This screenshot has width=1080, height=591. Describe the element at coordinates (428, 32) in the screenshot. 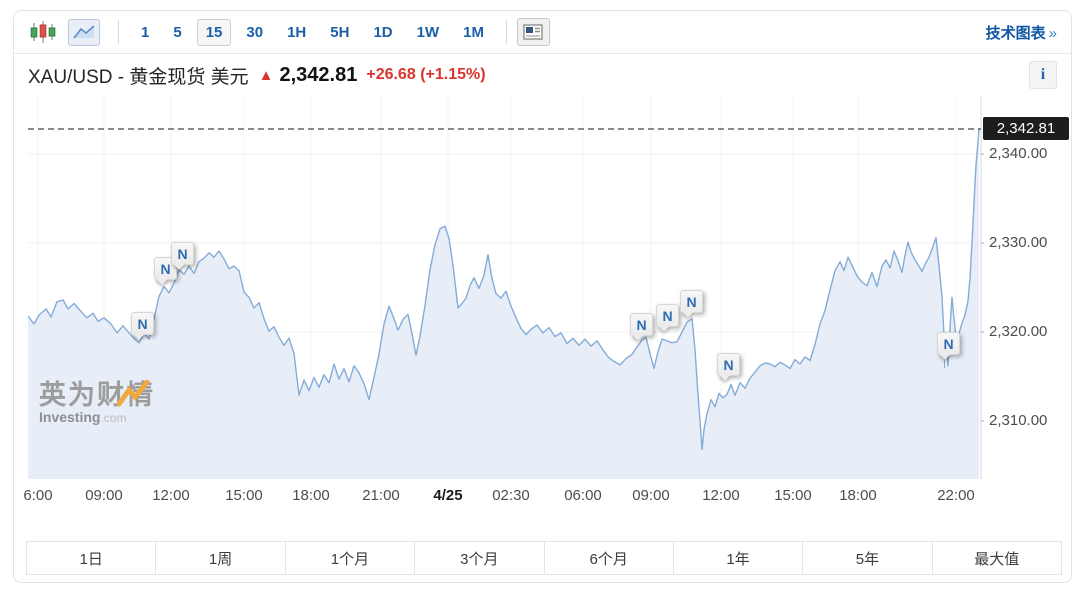

I see `interval-button-1w: 1W` at that location.